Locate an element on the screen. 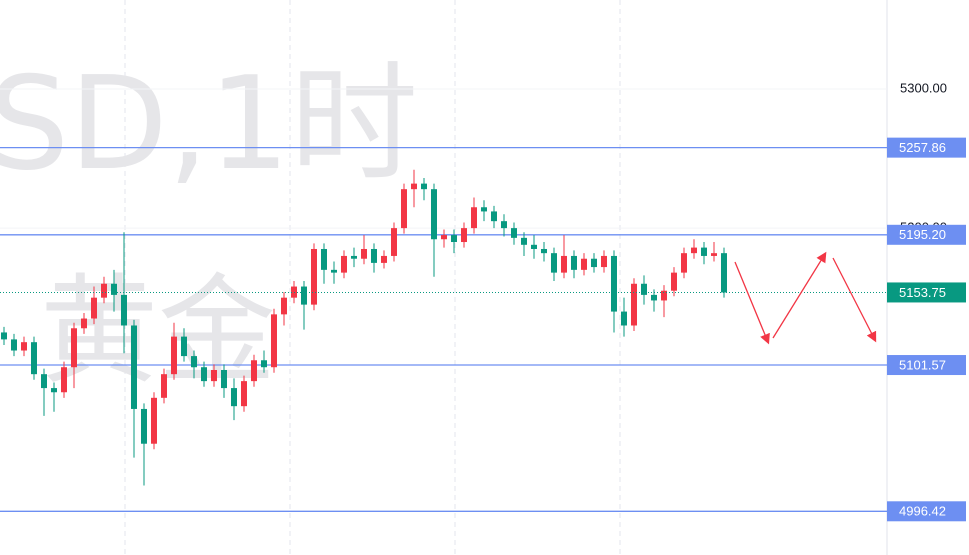 The width and height of the screenshot is (969, 555). last-price-box is located at coordinates (926, 292).